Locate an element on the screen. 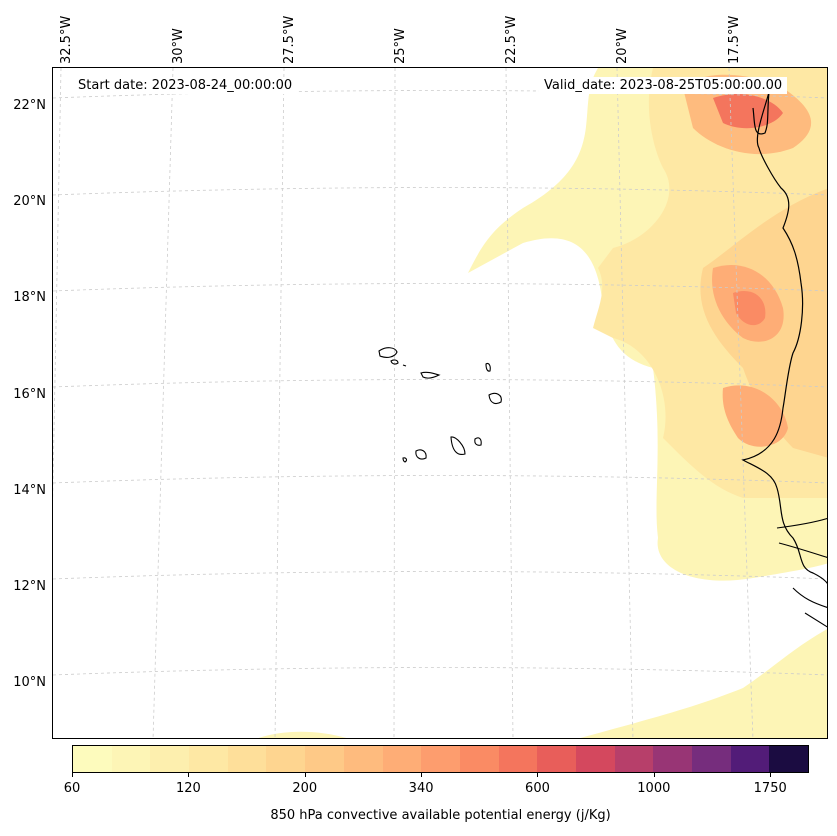 The width and height of the screenshot is (837, 836). coastline-north-peninsula is located at coordinates (761, 113).